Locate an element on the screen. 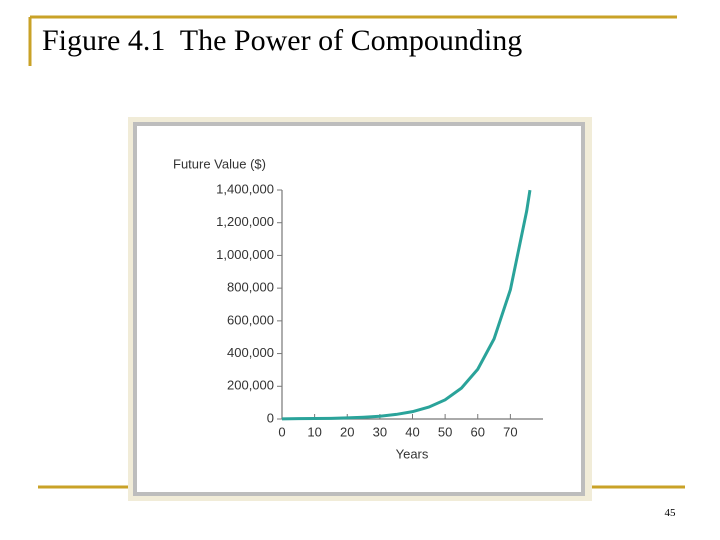  x-tick-label: 0 is located at coordinates (281, 431).